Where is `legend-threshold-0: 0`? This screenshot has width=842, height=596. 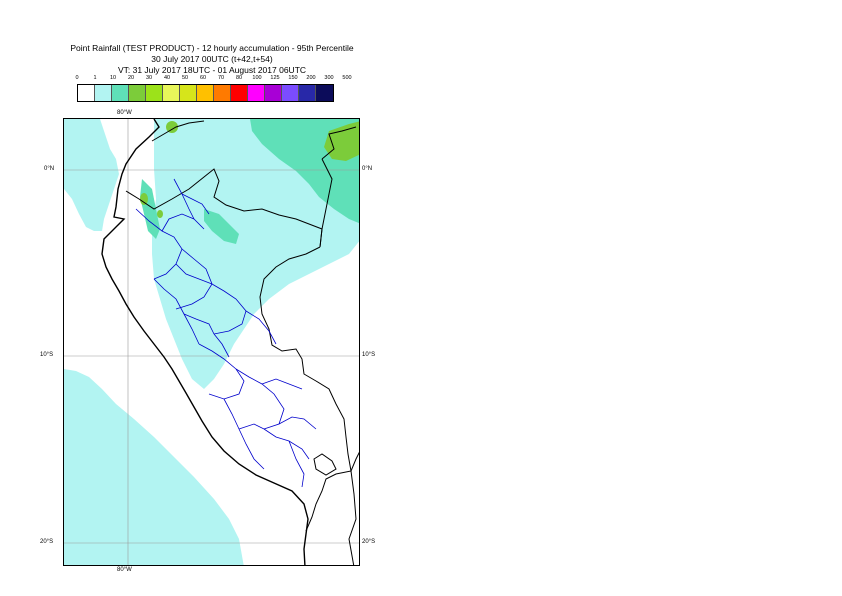 legend-threshold-0: 0 is located at coordinates (77, 78).